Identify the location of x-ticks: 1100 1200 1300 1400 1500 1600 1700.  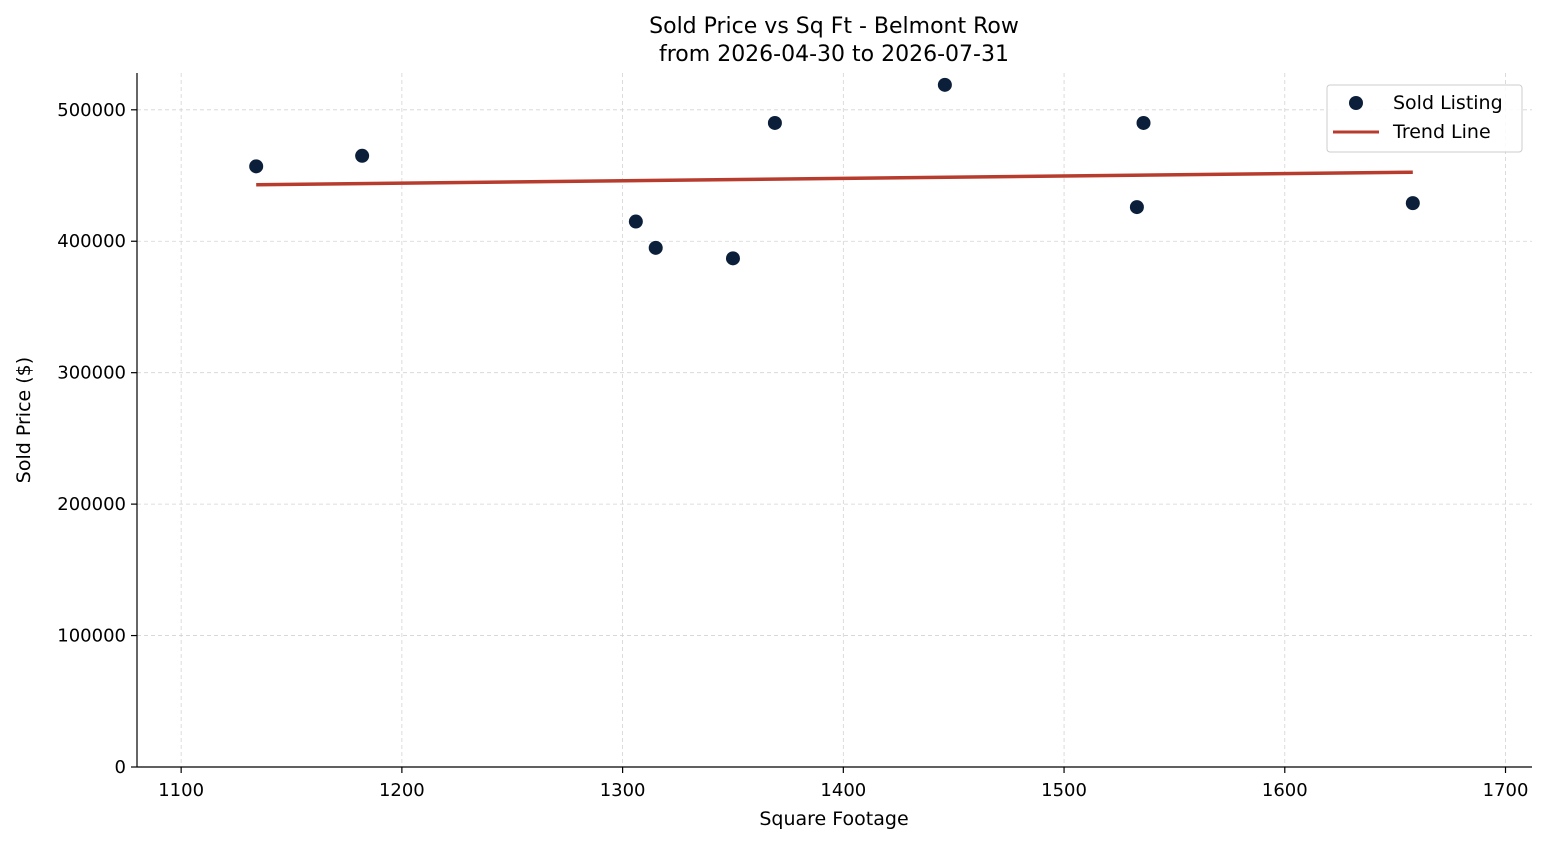
(843, 784).